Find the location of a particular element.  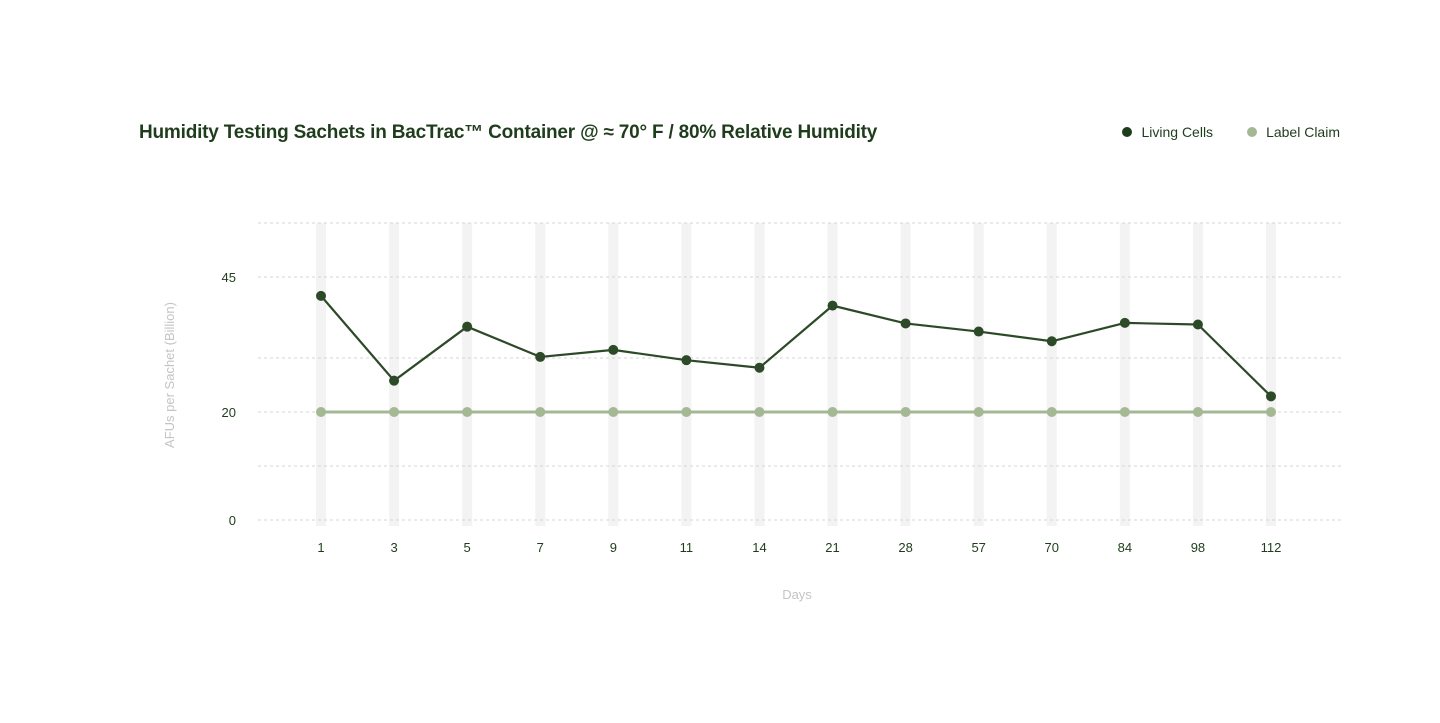

x-tick-label: 70 is located at coordinates (1052, 547).